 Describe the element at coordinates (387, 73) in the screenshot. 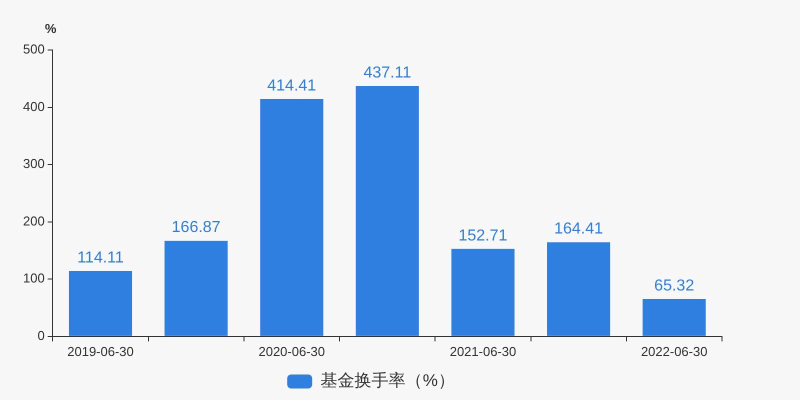

I see `data-label: 437.11` at that location.